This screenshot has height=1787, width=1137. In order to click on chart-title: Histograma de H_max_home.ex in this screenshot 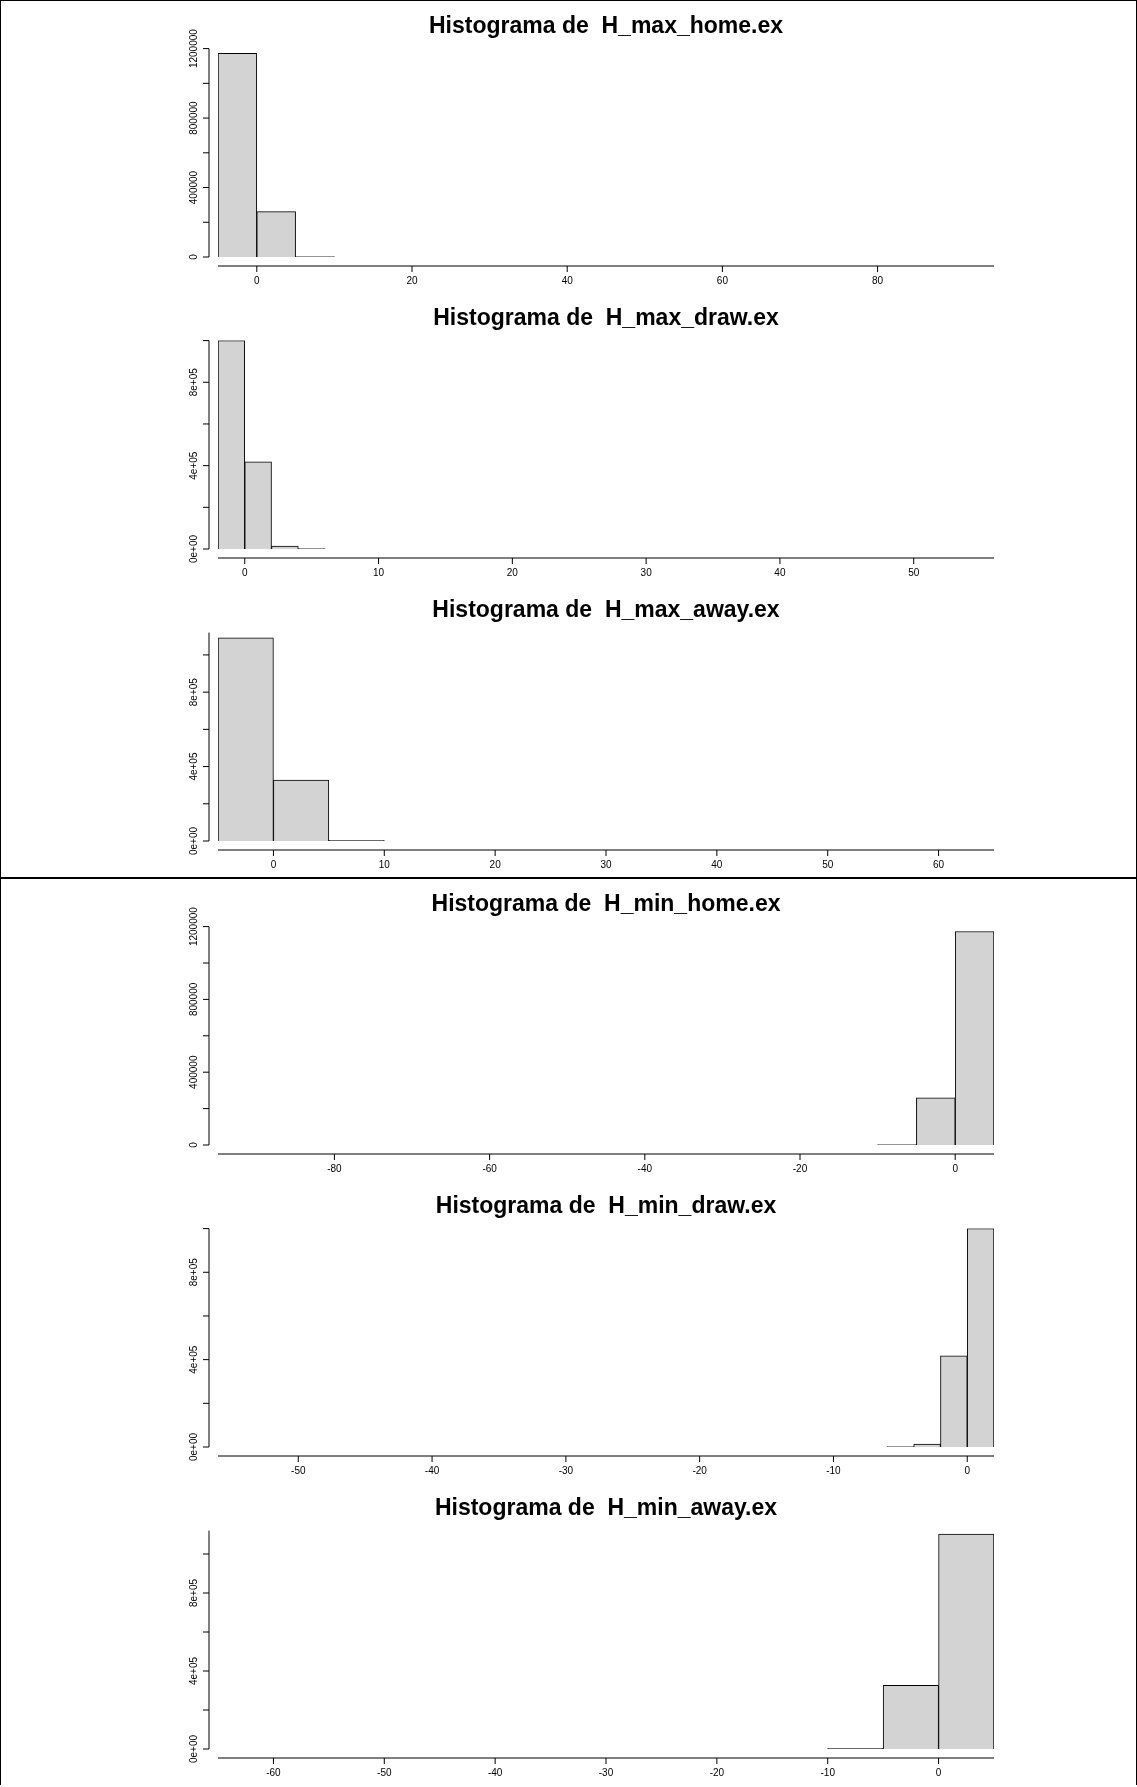, I will do `click(606, 25)`.